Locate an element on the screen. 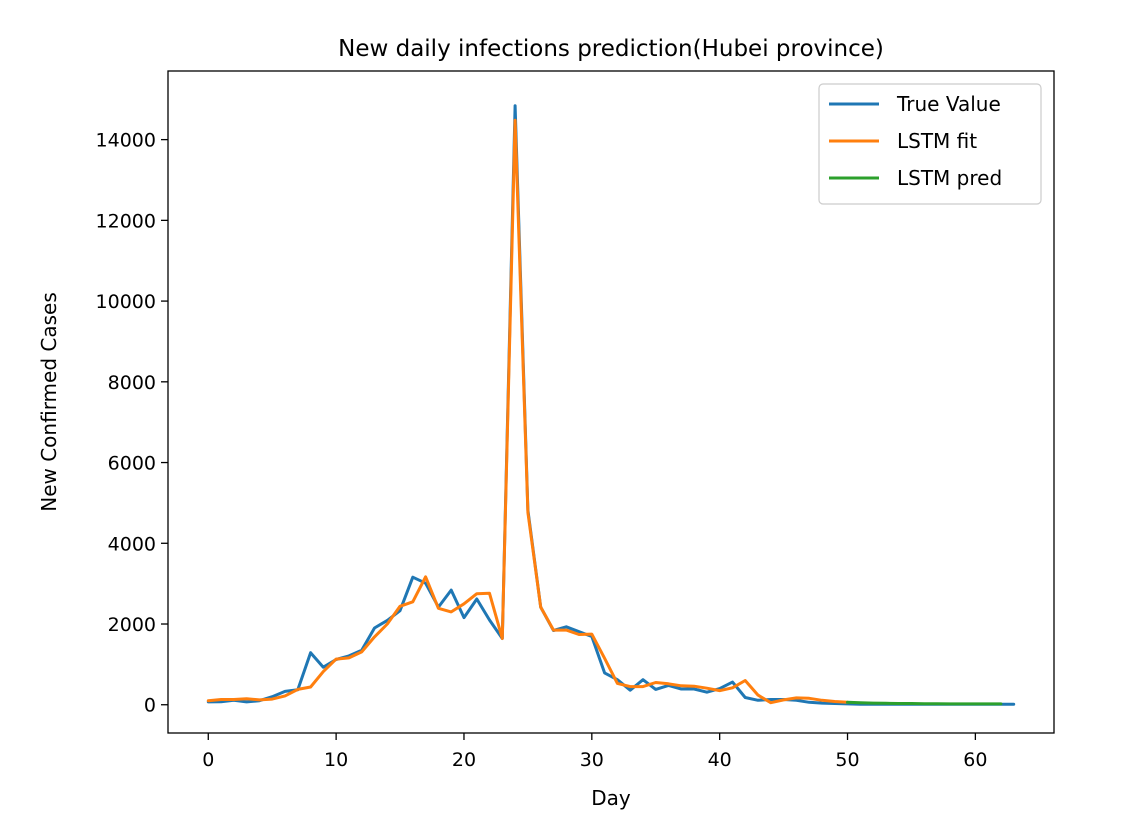 The height and width of the screenshot is (833, 1124). legend: True Value LSTM fit LSTM pred is located at coordinates (930, 144).